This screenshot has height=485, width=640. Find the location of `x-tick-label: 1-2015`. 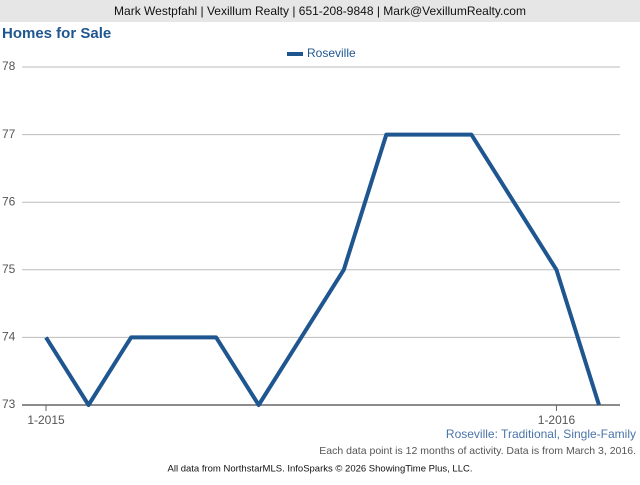

x-tick-label: 1-2015 is located at coordinates (46, 420).